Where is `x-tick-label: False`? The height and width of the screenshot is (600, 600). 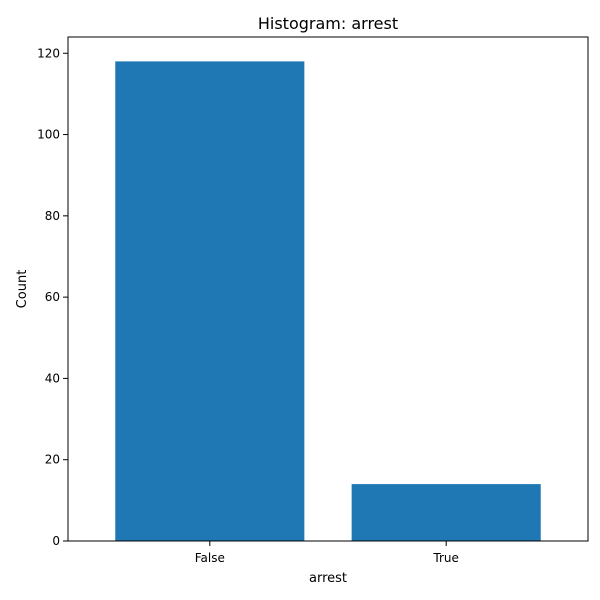
x-tick-label: False is located at coordinates (210, 558).